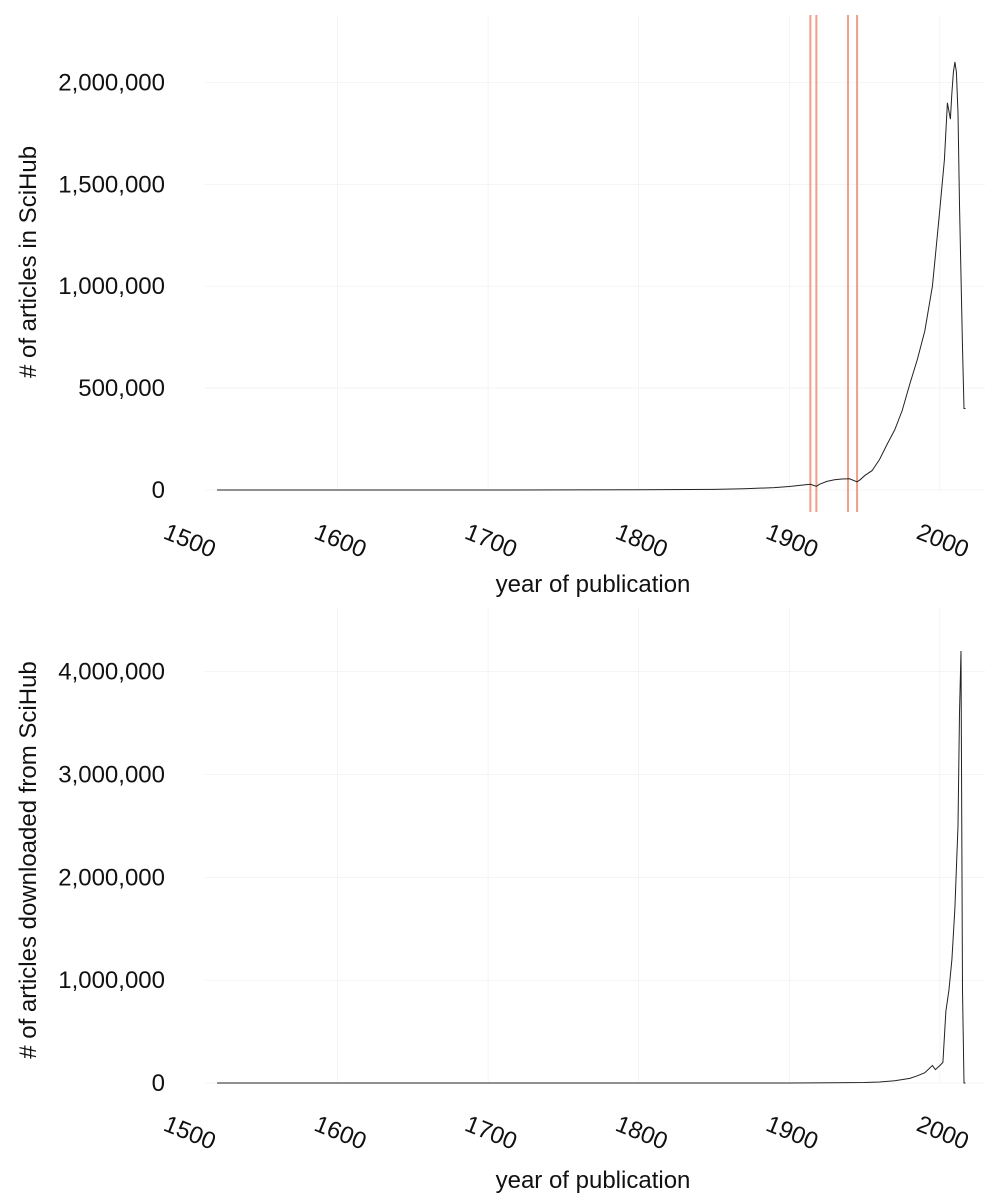 The image size is (1000, 1204). What do you see at coordinates (111, 774) in the screenshot?
I see `y-tick-label: 3,000,000` at bounding box center [111, 774].